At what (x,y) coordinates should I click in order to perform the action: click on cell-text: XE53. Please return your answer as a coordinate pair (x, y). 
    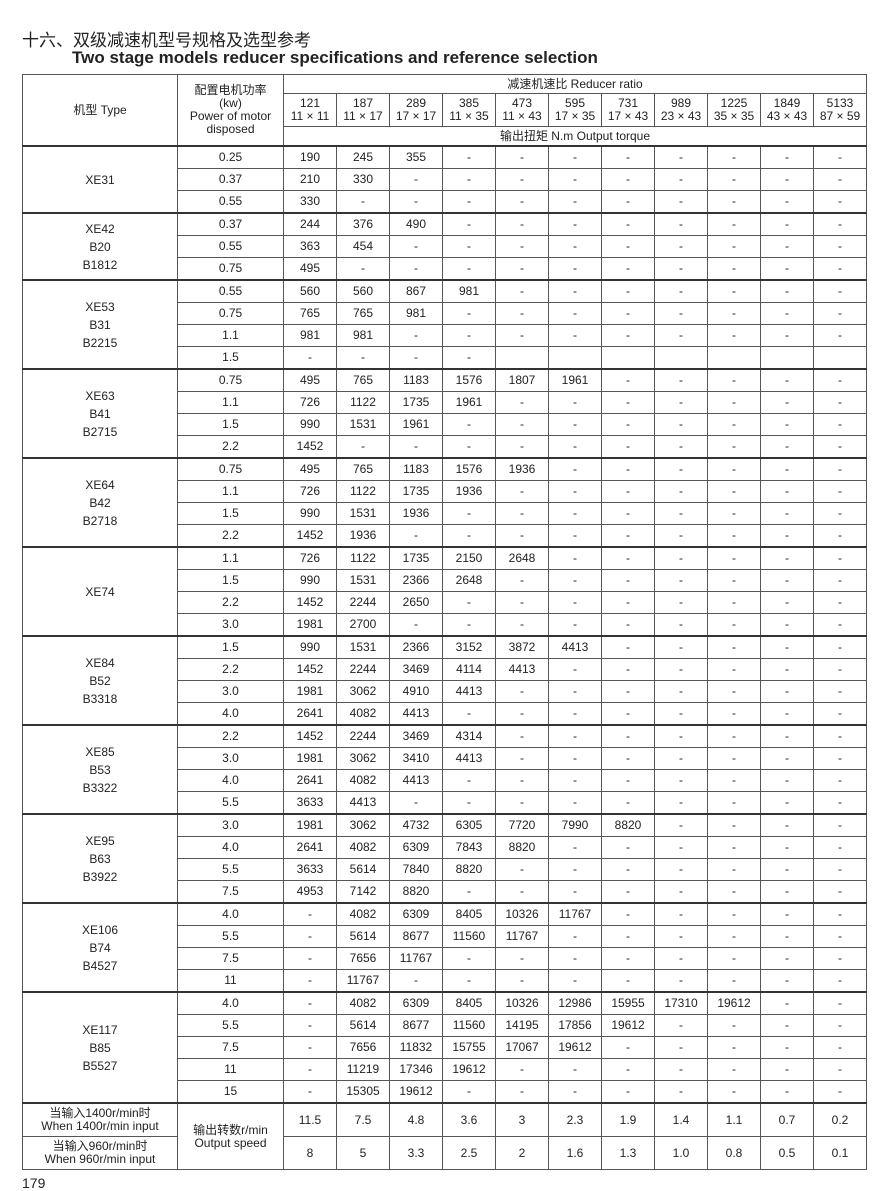
    Looking at the image, I should click on (100, 306).